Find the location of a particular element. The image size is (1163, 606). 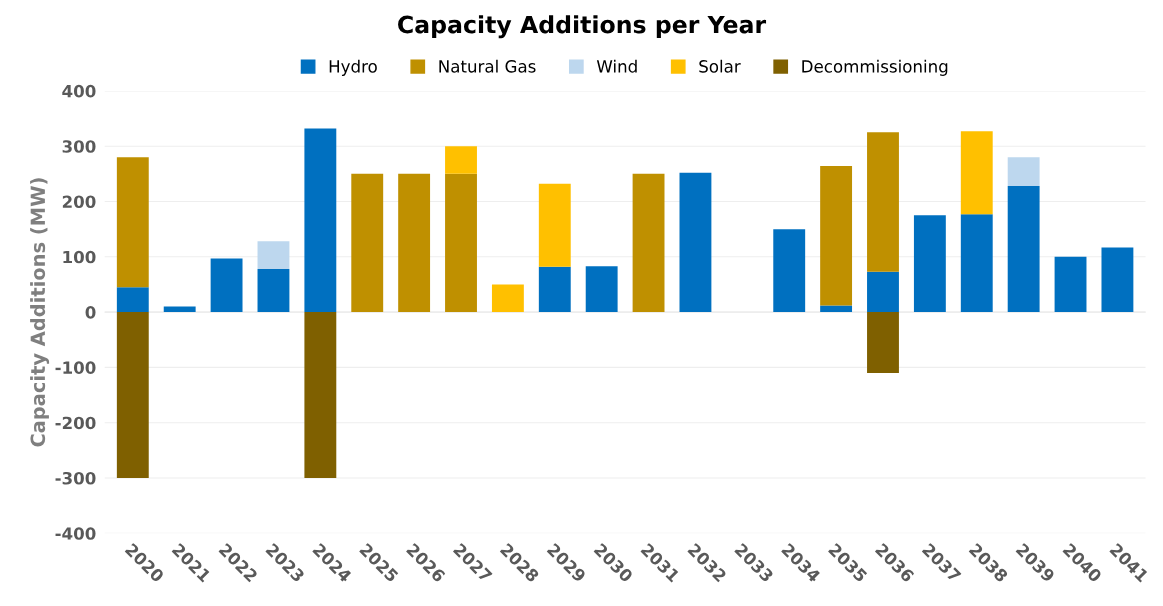

legend-label: Wind is located at coordinates (616, 66).